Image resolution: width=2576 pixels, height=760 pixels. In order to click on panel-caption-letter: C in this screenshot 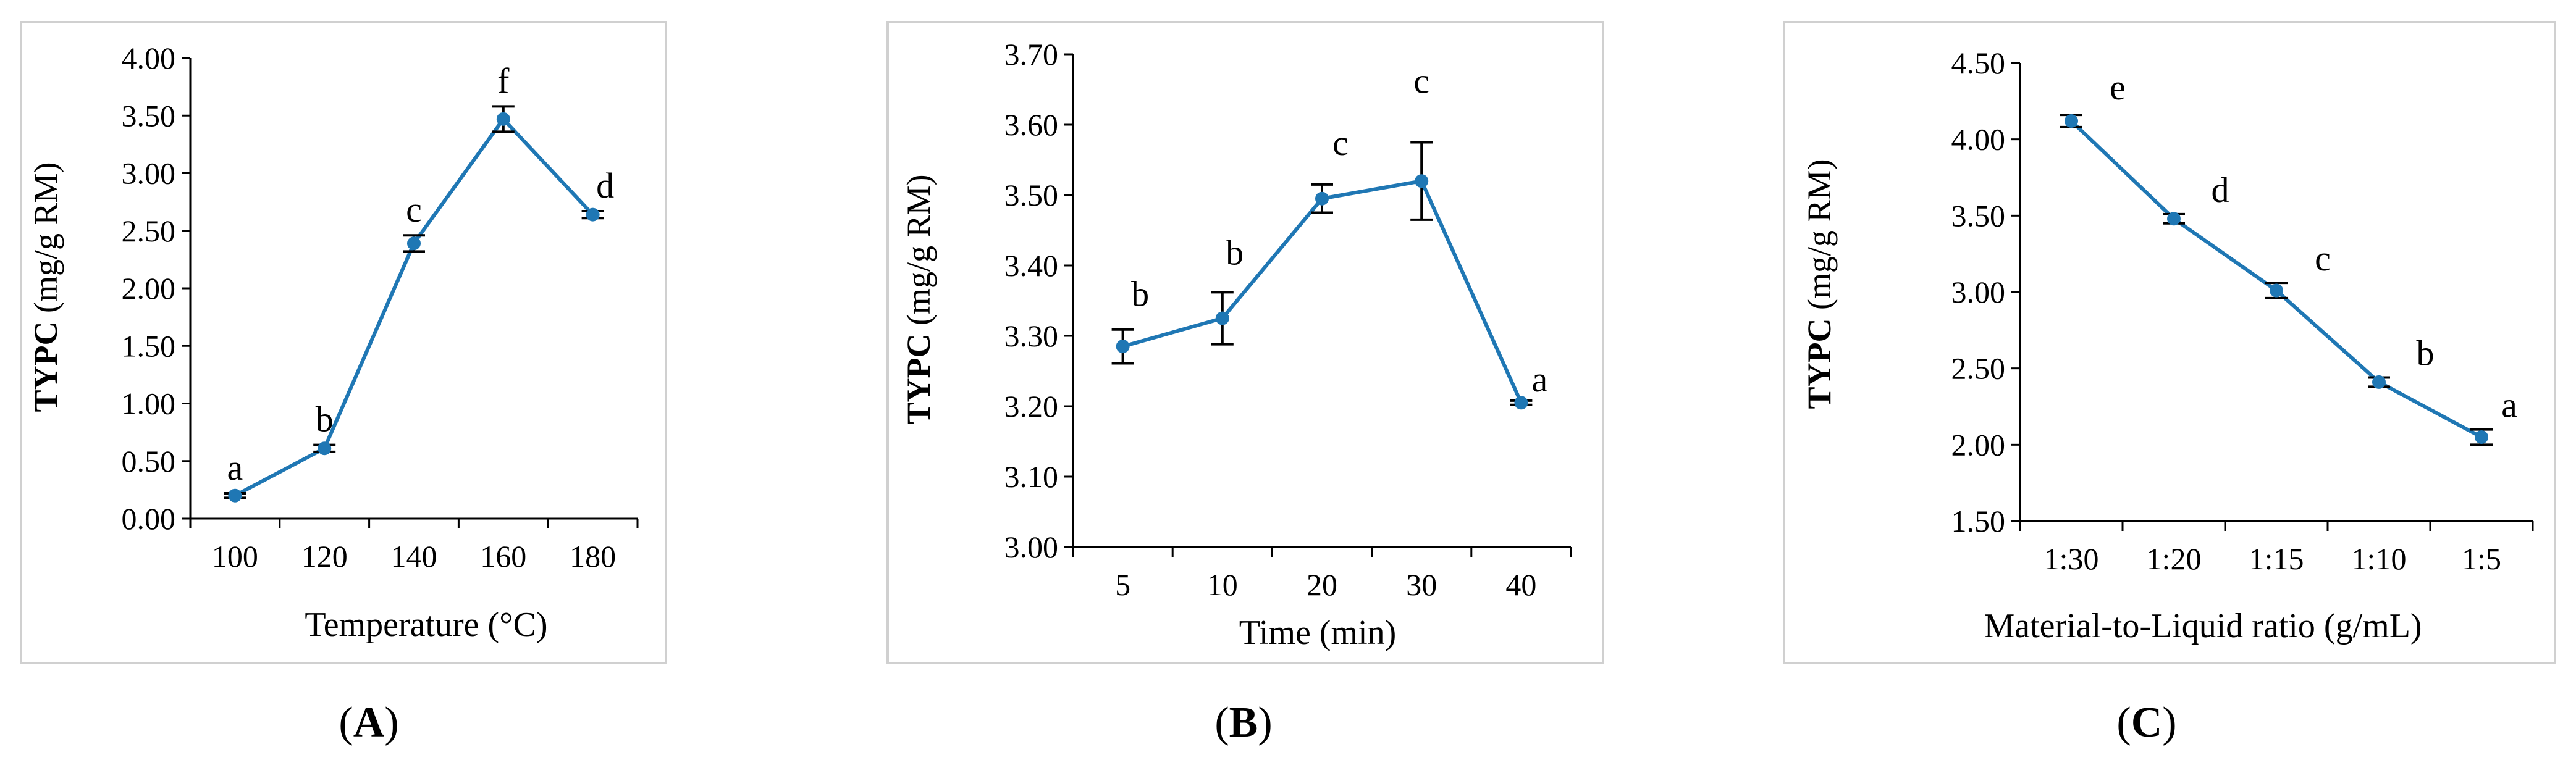, I will do `click(2147, 722)`.